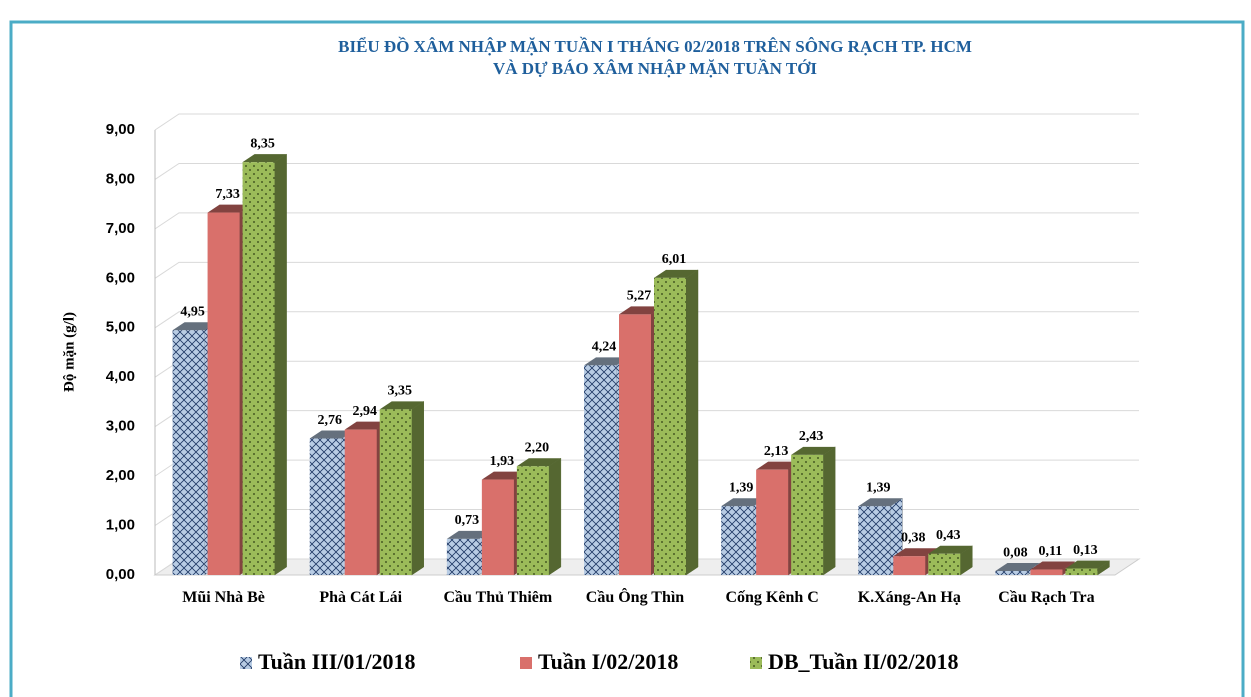  I want to click on data-label: 5,27, so click(639, 296).